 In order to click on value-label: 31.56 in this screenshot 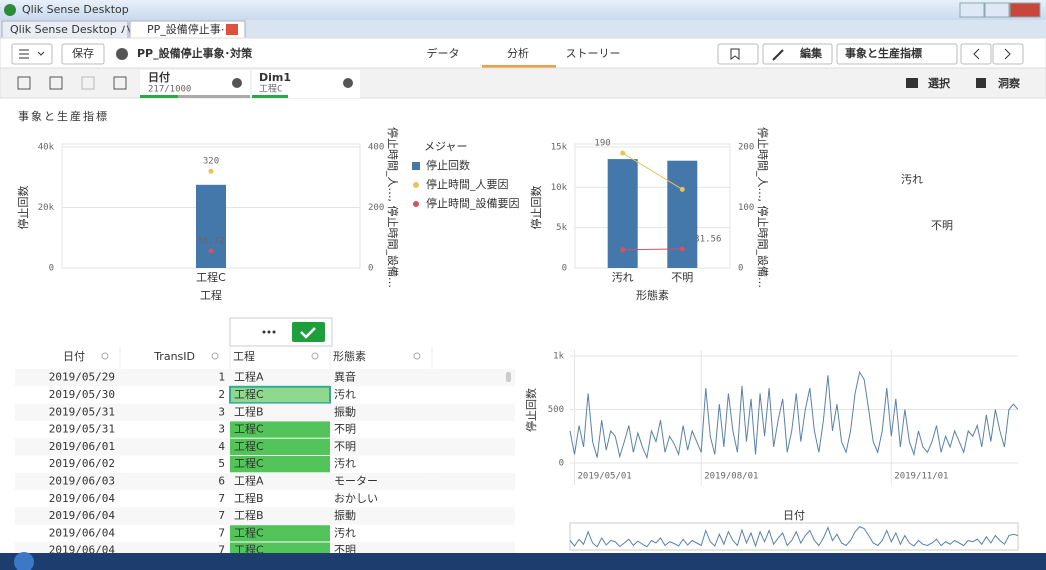, I will do `click(707, 239)`.